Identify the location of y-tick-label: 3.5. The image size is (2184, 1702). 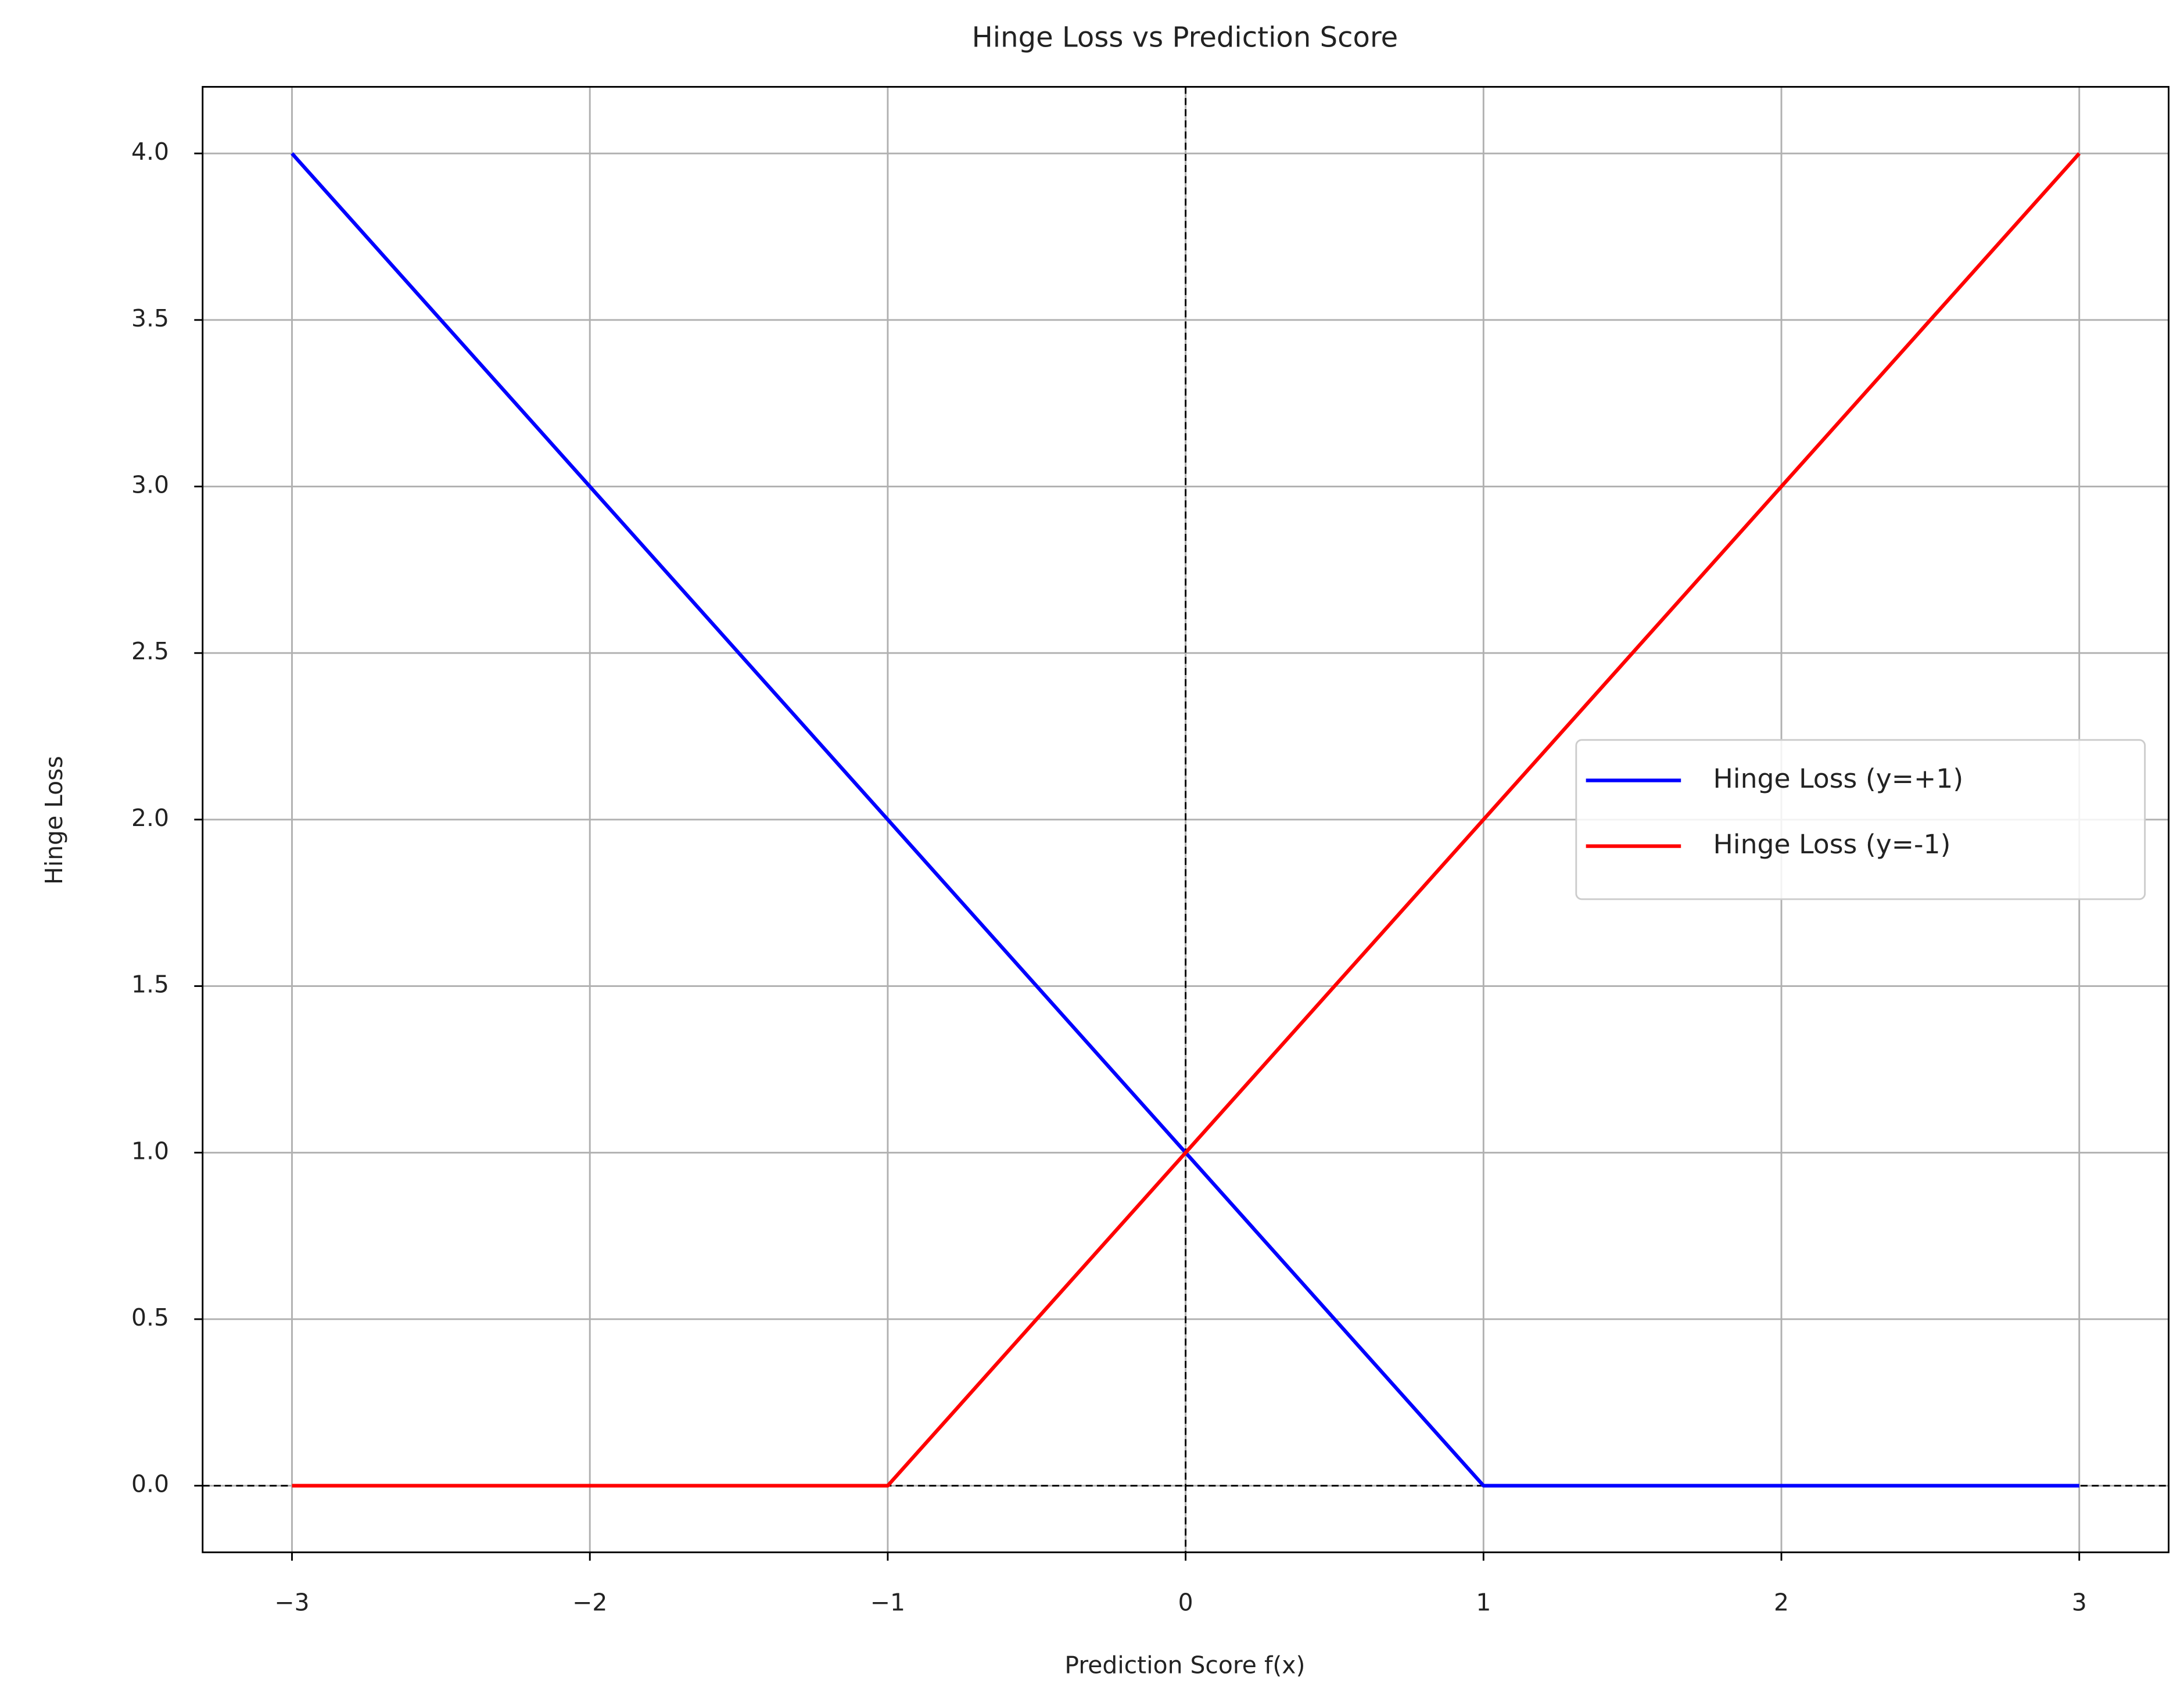
(150, 318).